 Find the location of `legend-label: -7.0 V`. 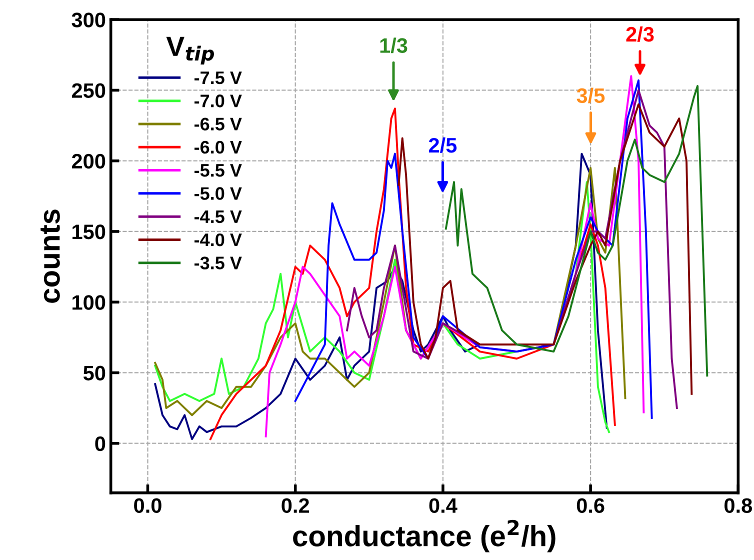

legend-label: -7.0 V is located at coordinates (218, 101).